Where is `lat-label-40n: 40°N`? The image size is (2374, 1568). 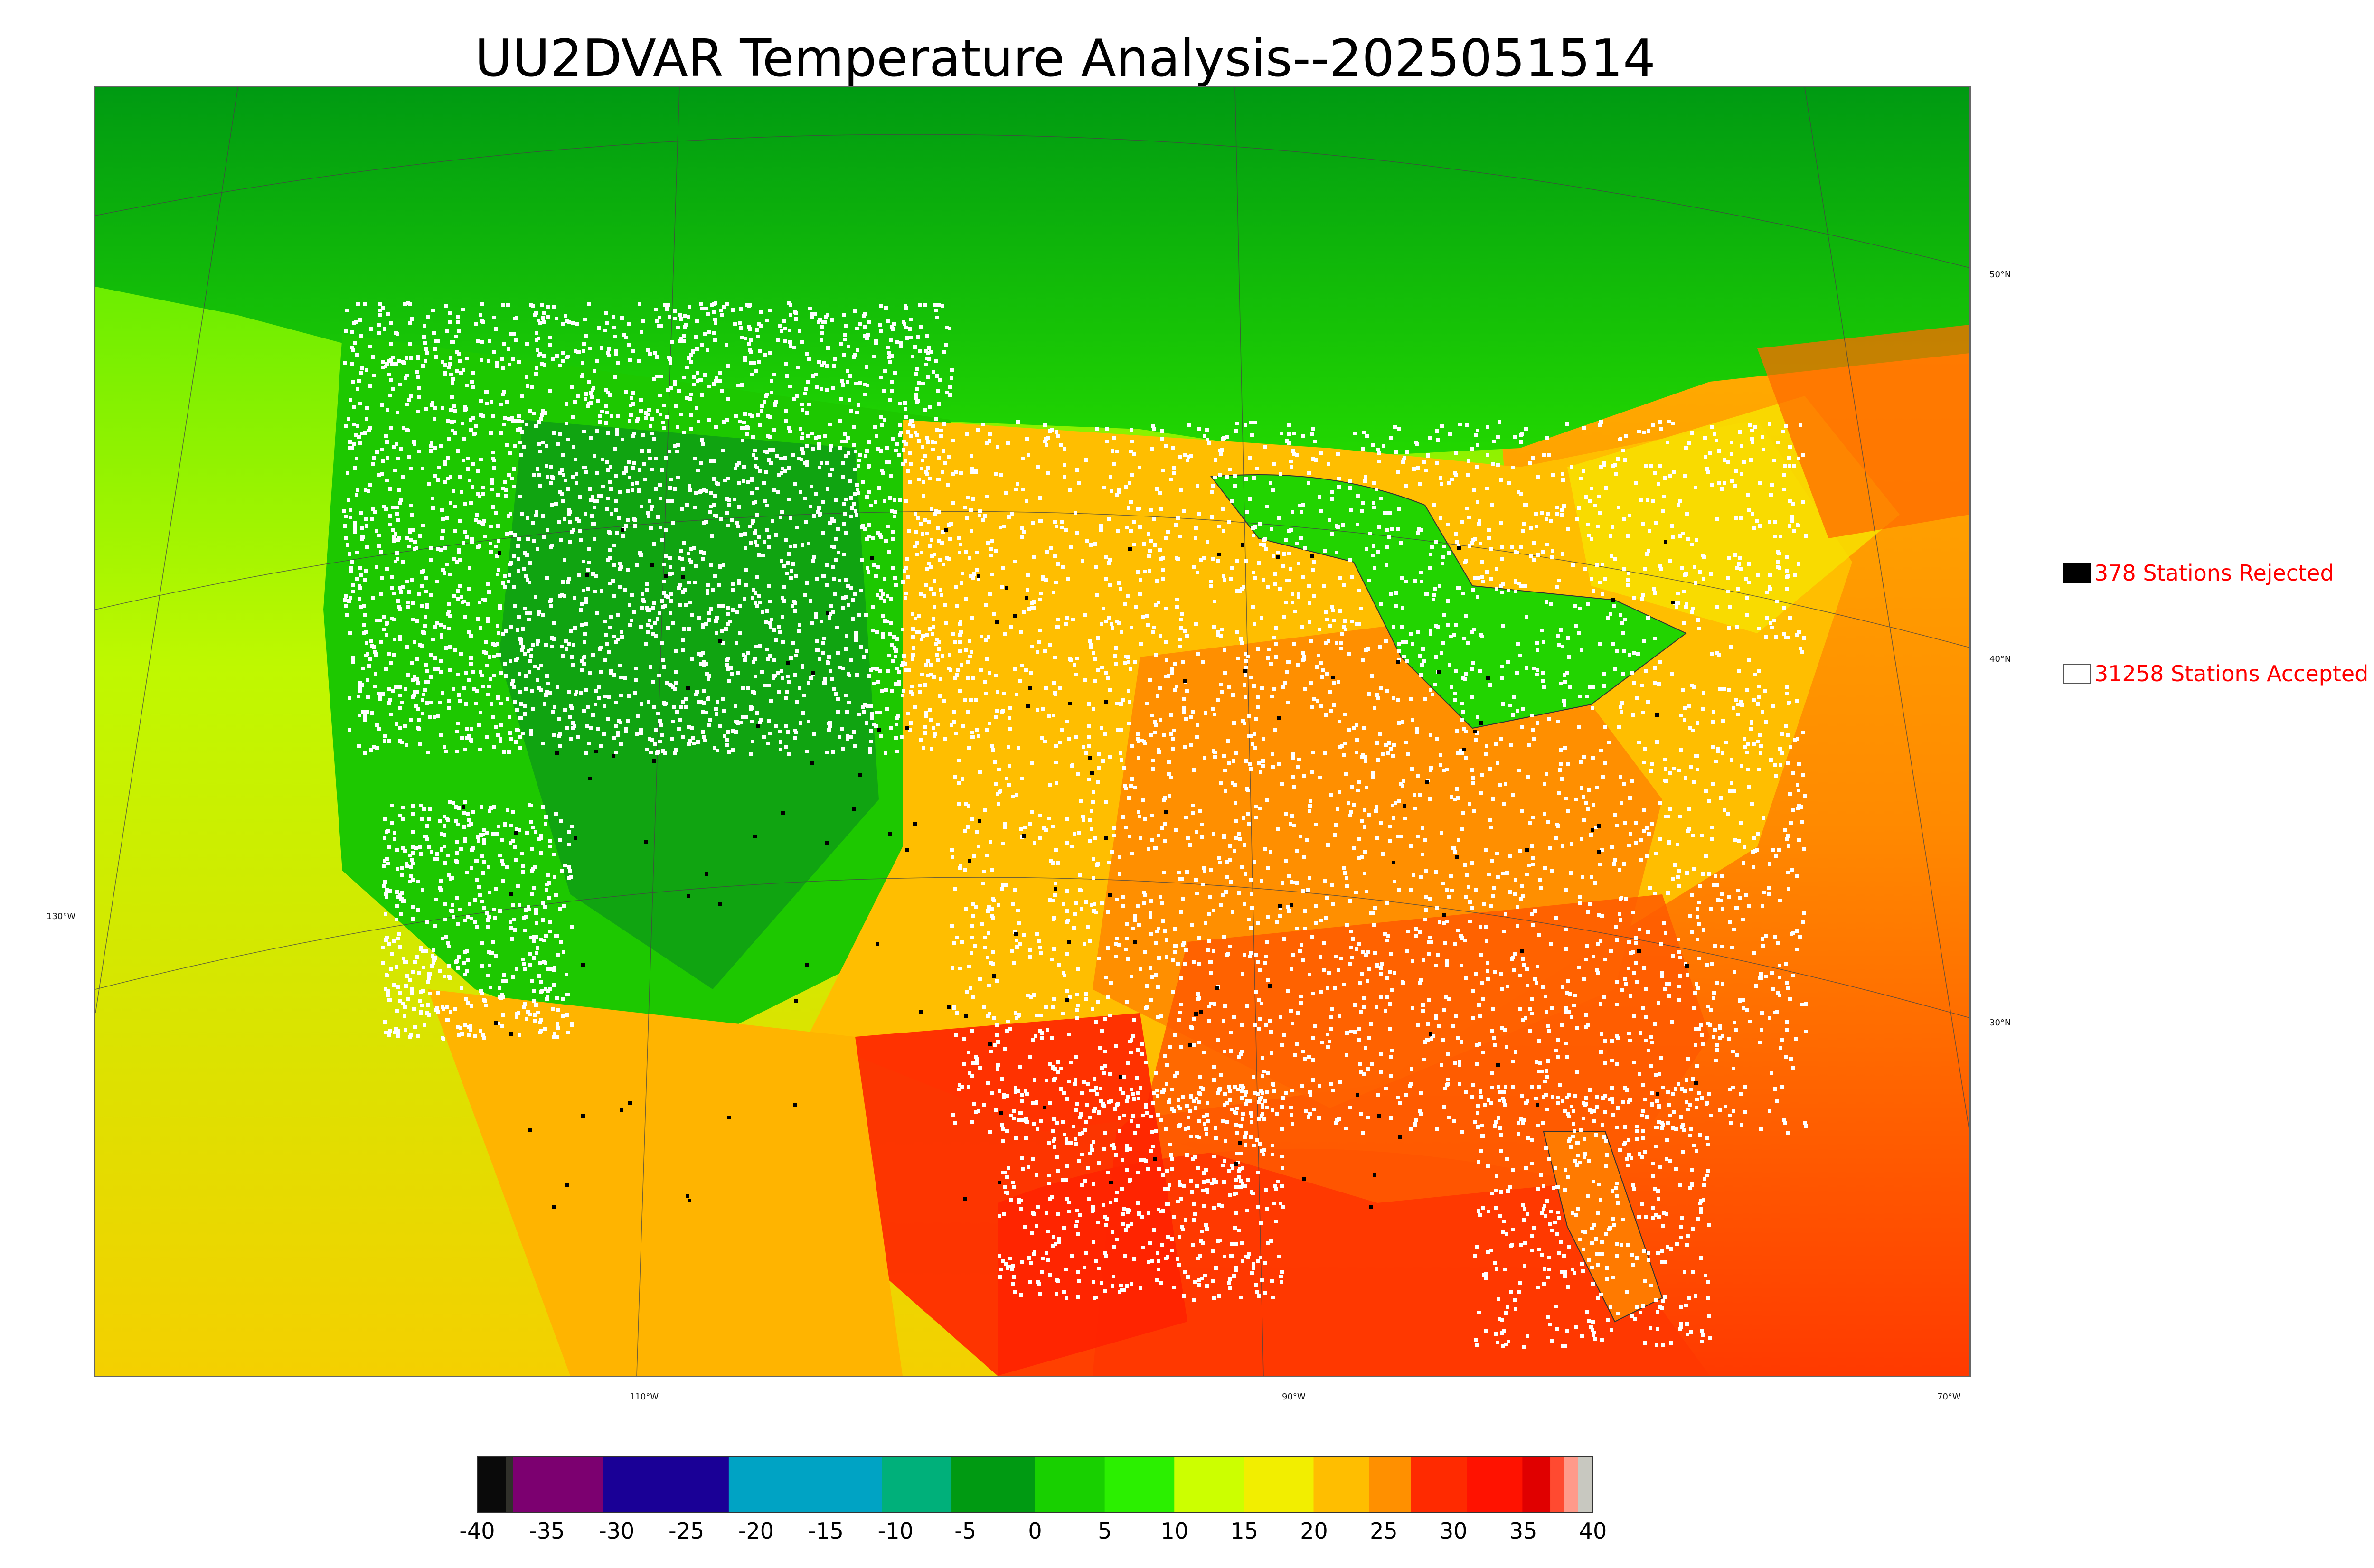
lat-label-40n: 40°N is located at coordinates (2000, 659).